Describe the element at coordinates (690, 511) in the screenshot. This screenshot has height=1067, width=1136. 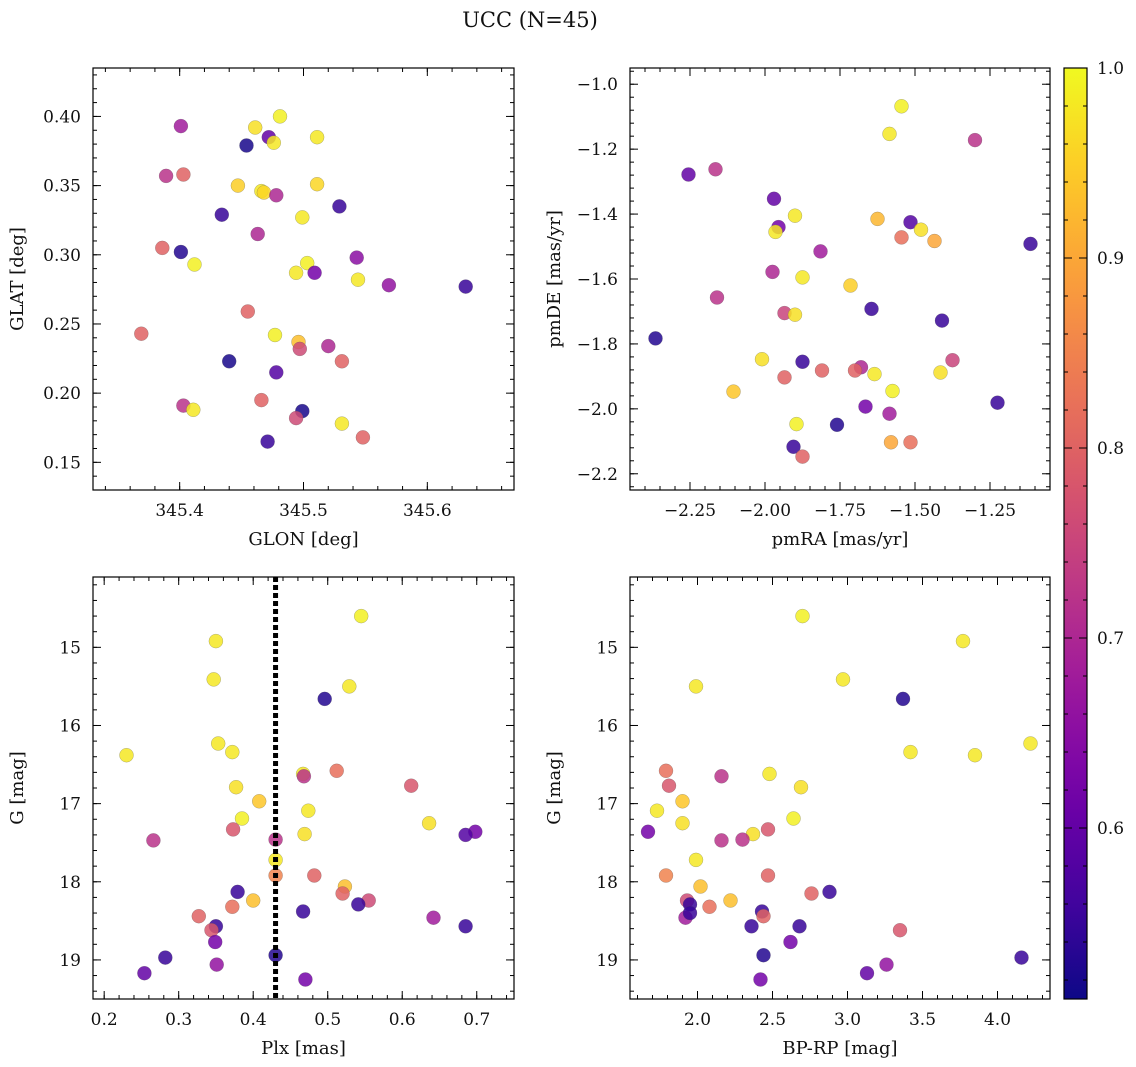
I see `x-tick-label: −2.25` at that location.